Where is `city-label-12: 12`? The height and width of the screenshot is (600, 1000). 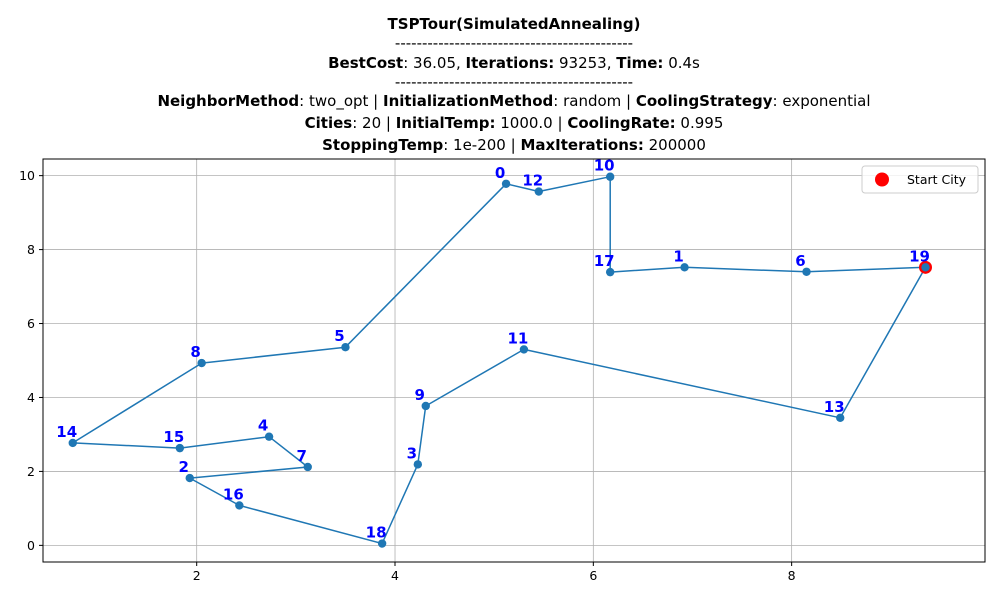
city-label-12: 12 is located at coordinates (532, 181).